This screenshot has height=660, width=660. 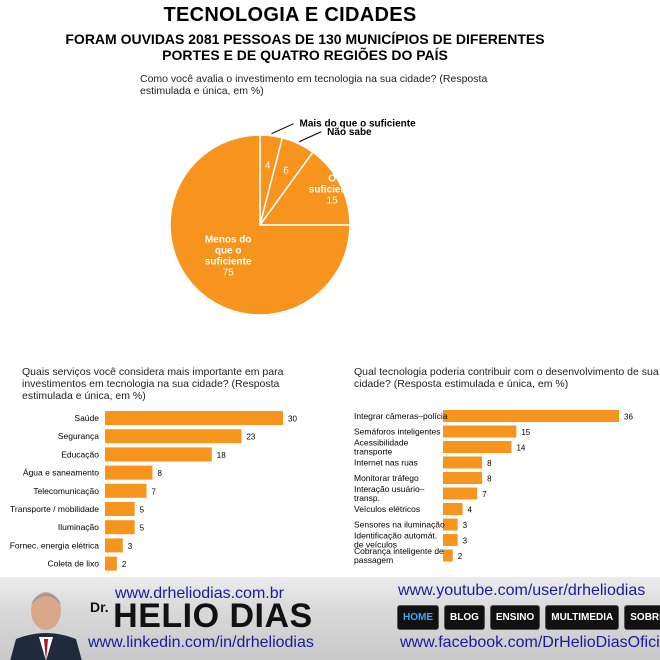 I want to click on bar-category-label: Interação usuário– transp., so click(x=389, y=493).